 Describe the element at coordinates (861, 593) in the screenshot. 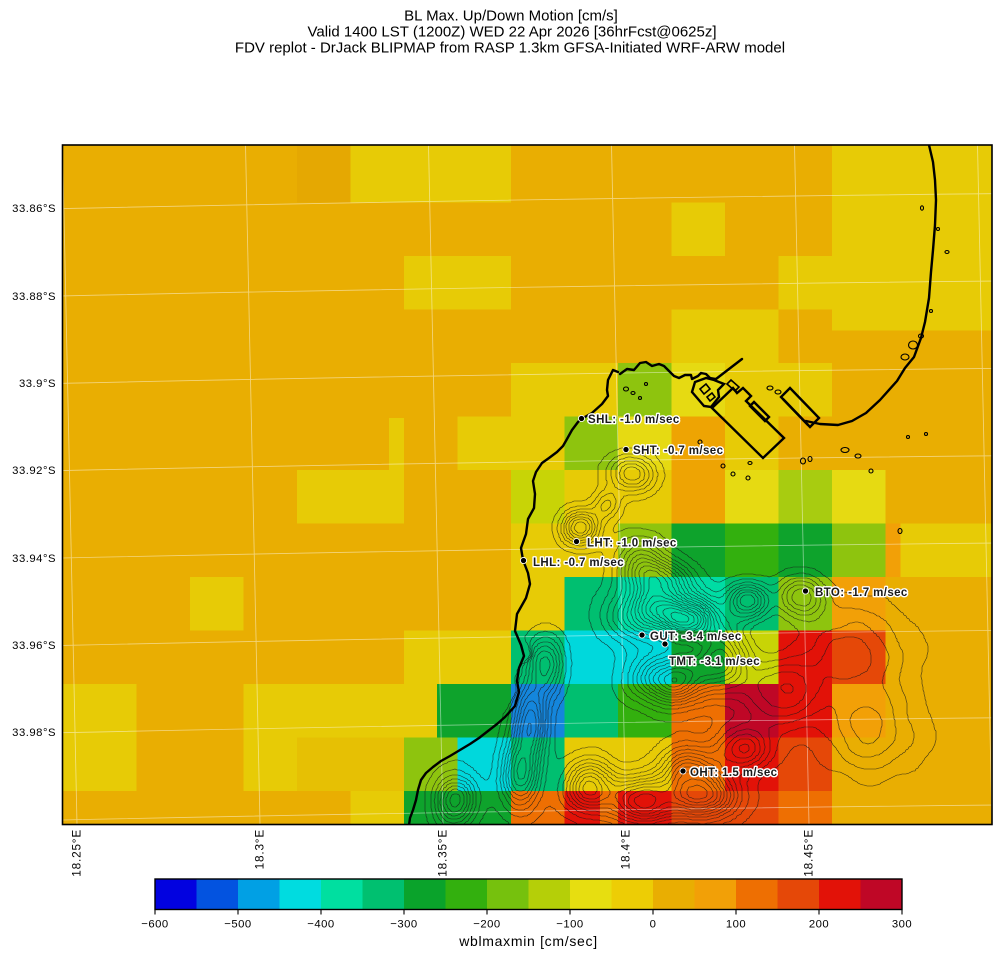

I see `svg-text: BTO: -1.7 m/sec` at that location.